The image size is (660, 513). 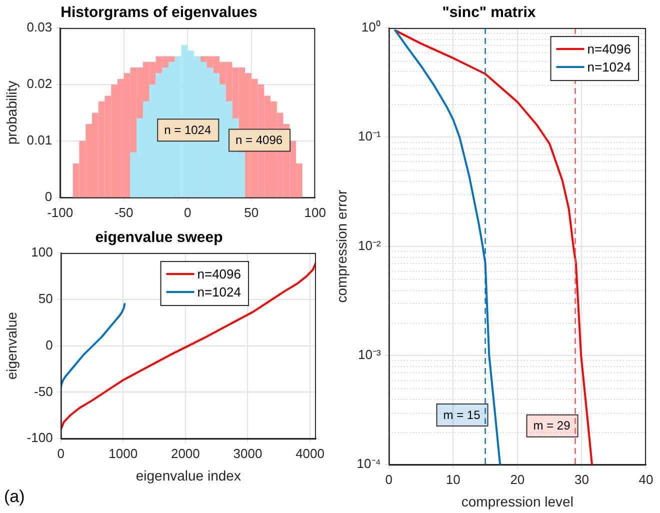 What do you see at coordinates (581, 479) in the screenshot?
I see `x-tick-label: 30` at bounding box center [581, 479].